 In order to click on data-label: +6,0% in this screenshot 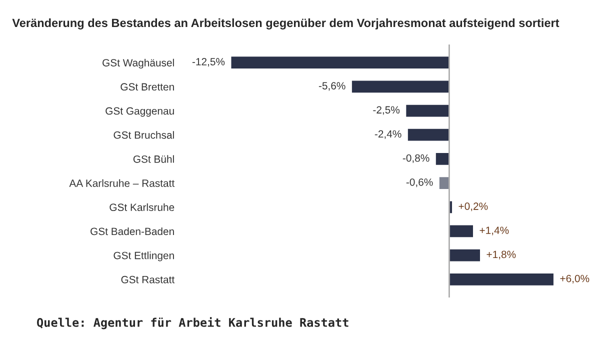, I will do `click(575, 279)`.